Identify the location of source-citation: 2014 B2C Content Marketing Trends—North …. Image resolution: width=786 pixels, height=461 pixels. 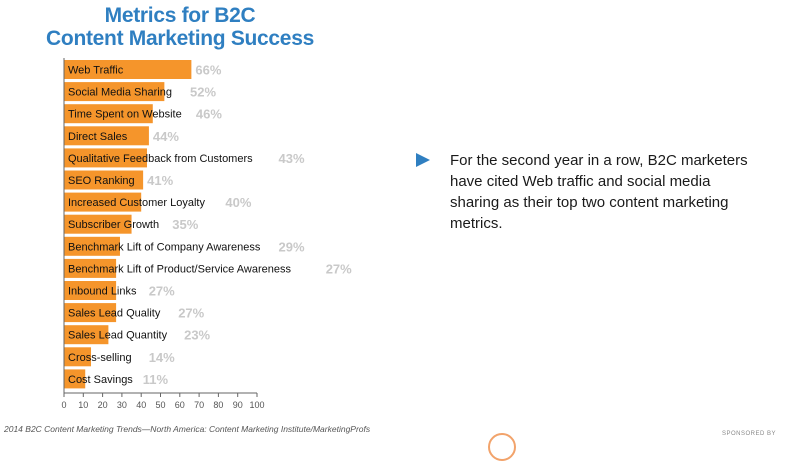
(187, 429).